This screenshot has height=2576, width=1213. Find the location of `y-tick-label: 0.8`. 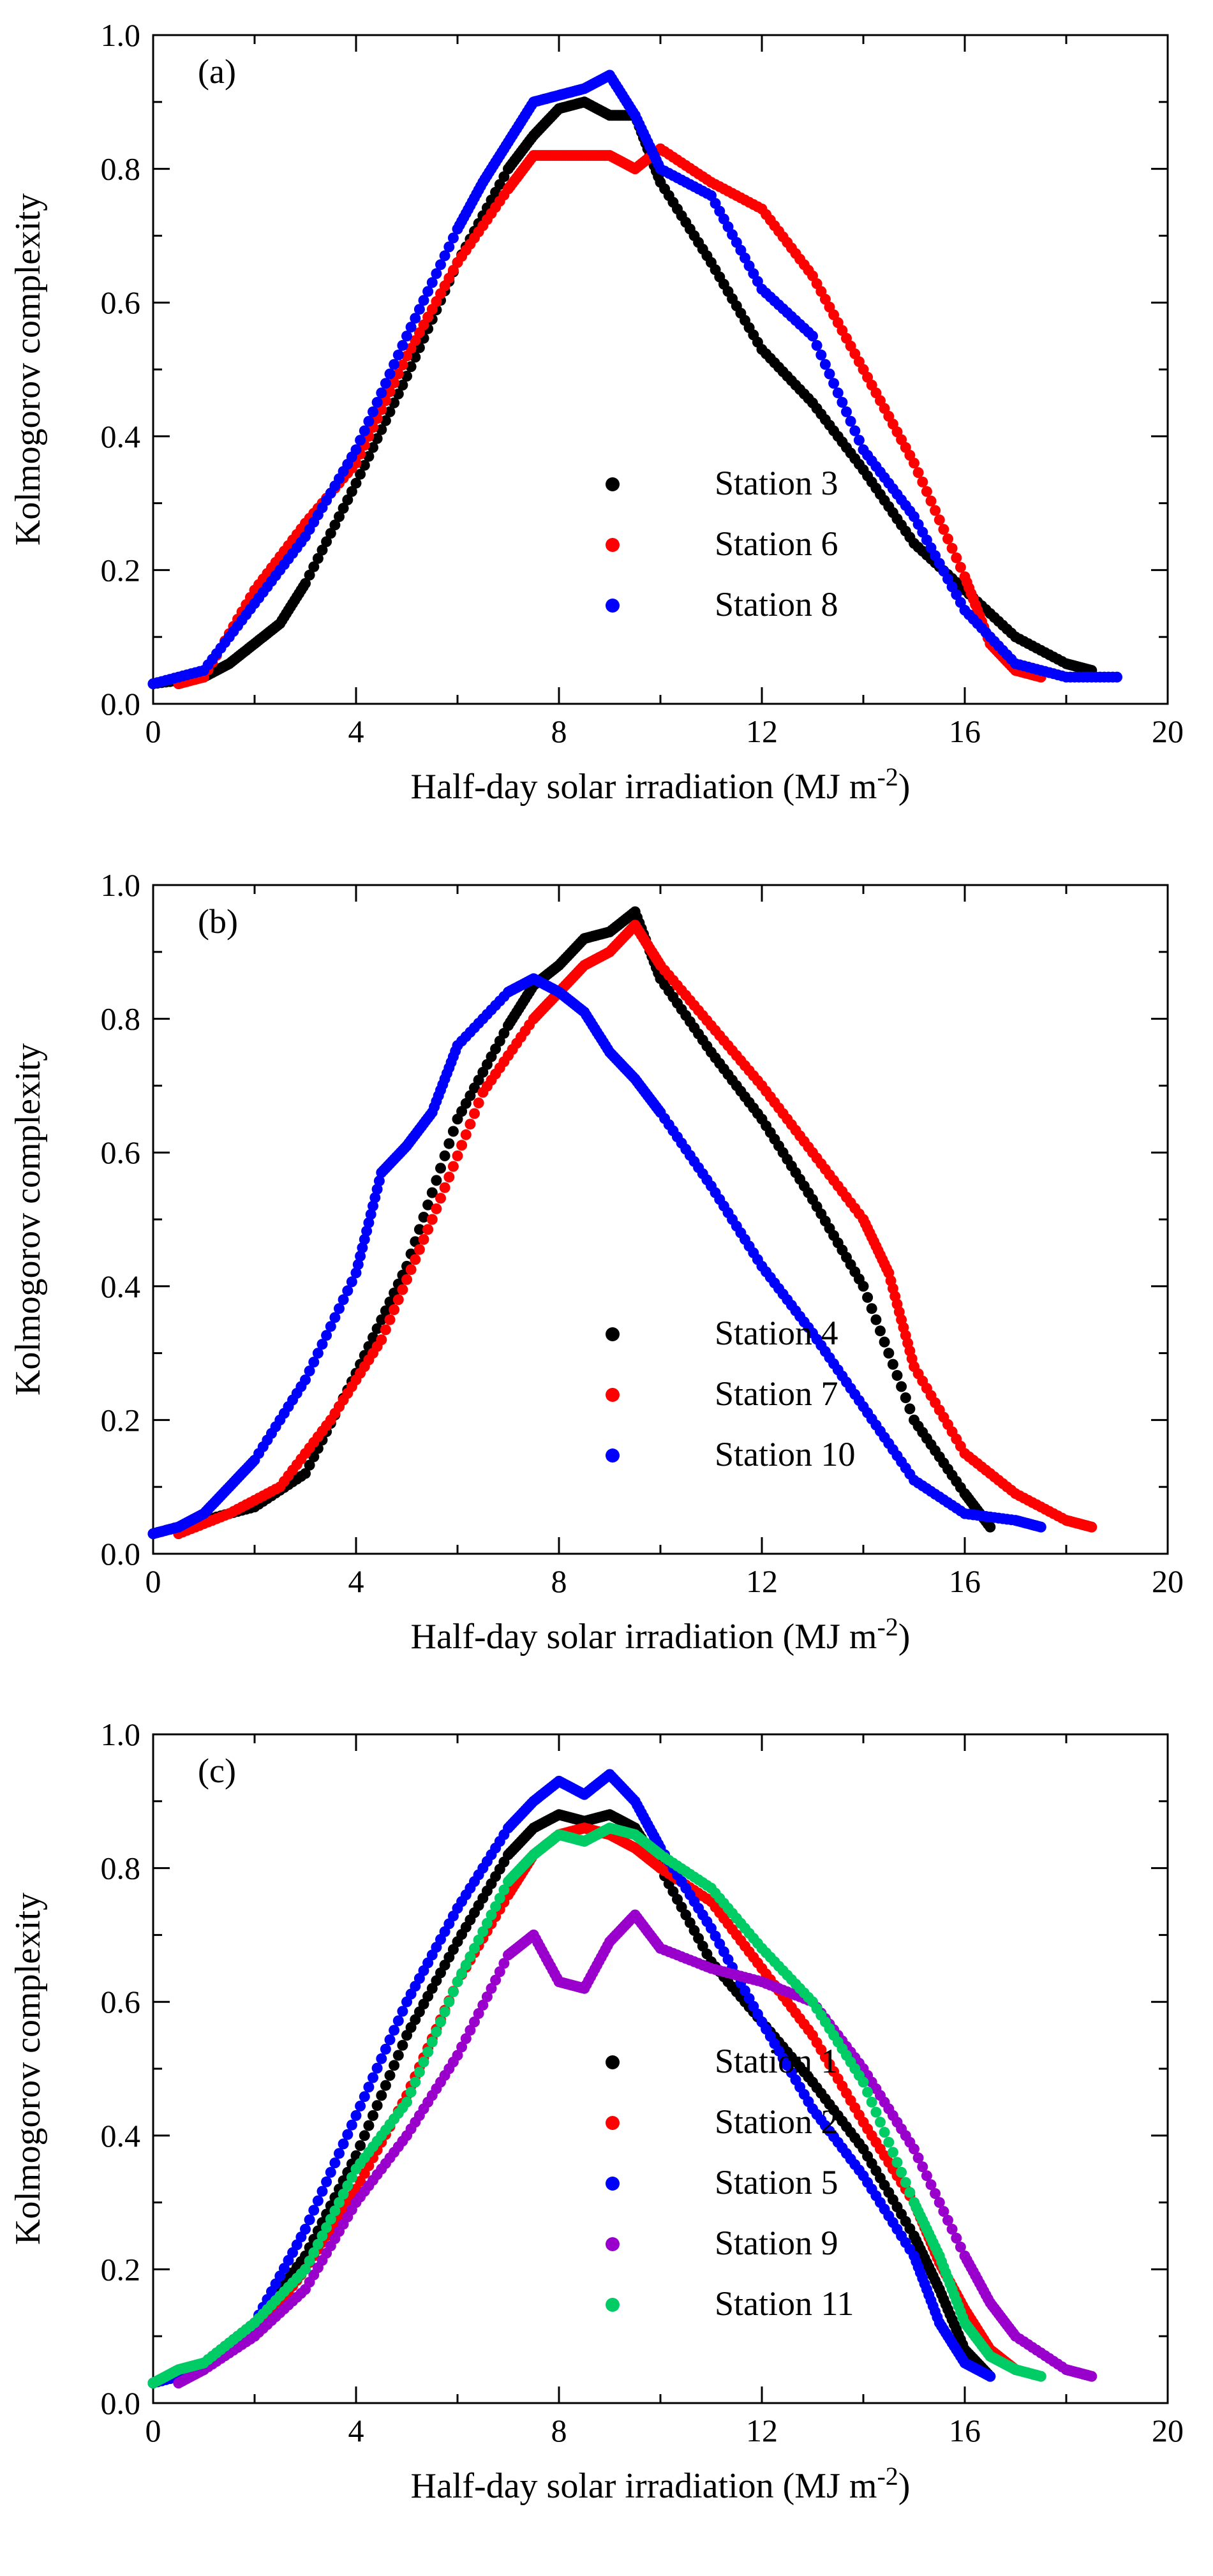

y-tick-label: 0.8 is located at coordinates (121, 1019).